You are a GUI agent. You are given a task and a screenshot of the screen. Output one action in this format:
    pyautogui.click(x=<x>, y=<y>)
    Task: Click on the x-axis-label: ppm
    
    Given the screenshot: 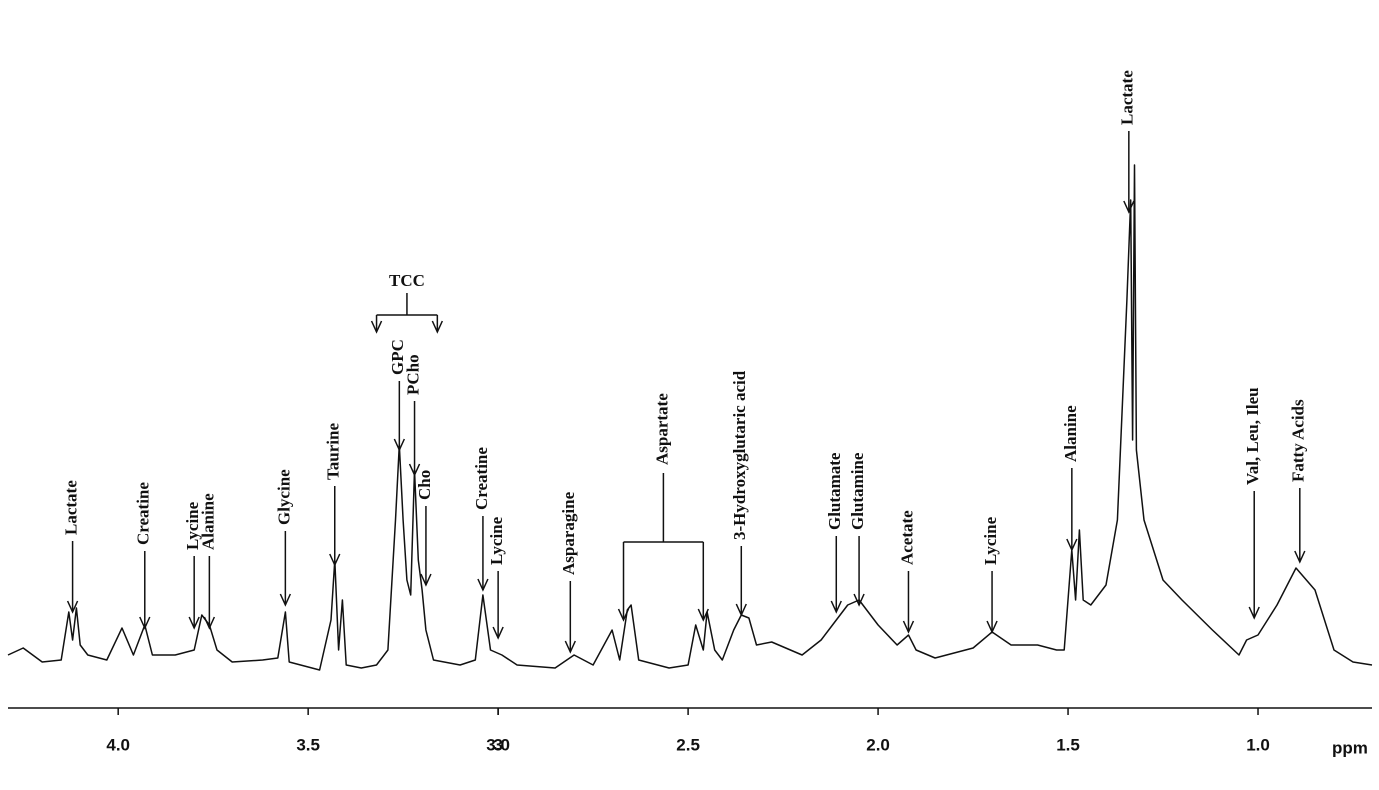 What is the action you would take?
    pyautogui.click(x=1350, y=747)
    